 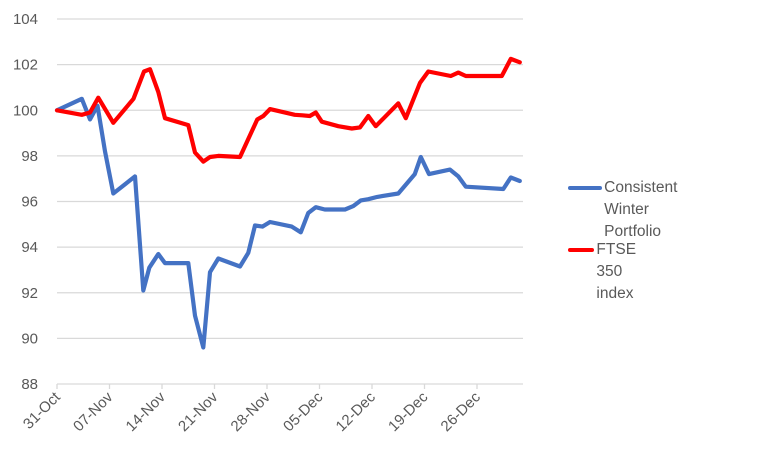 I want to click on y-tick-label: 98, so click(x=29, y=156).